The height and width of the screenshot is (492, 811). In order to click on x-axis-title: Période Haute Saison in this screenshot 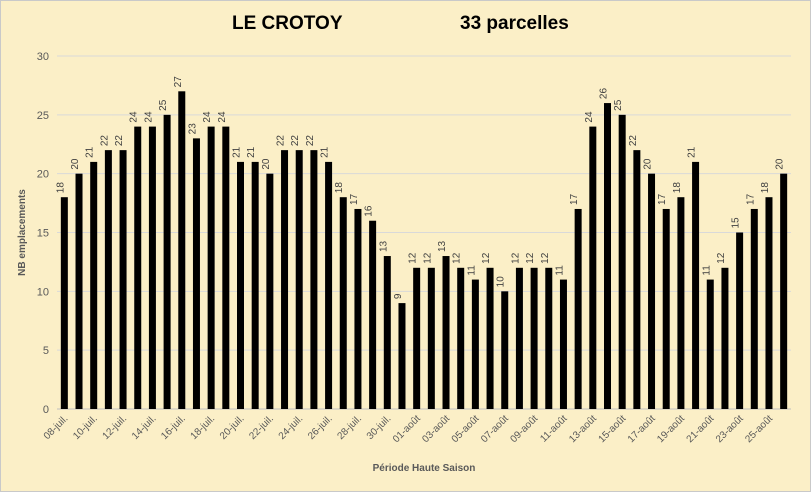, I will do `click(424, 468)`.